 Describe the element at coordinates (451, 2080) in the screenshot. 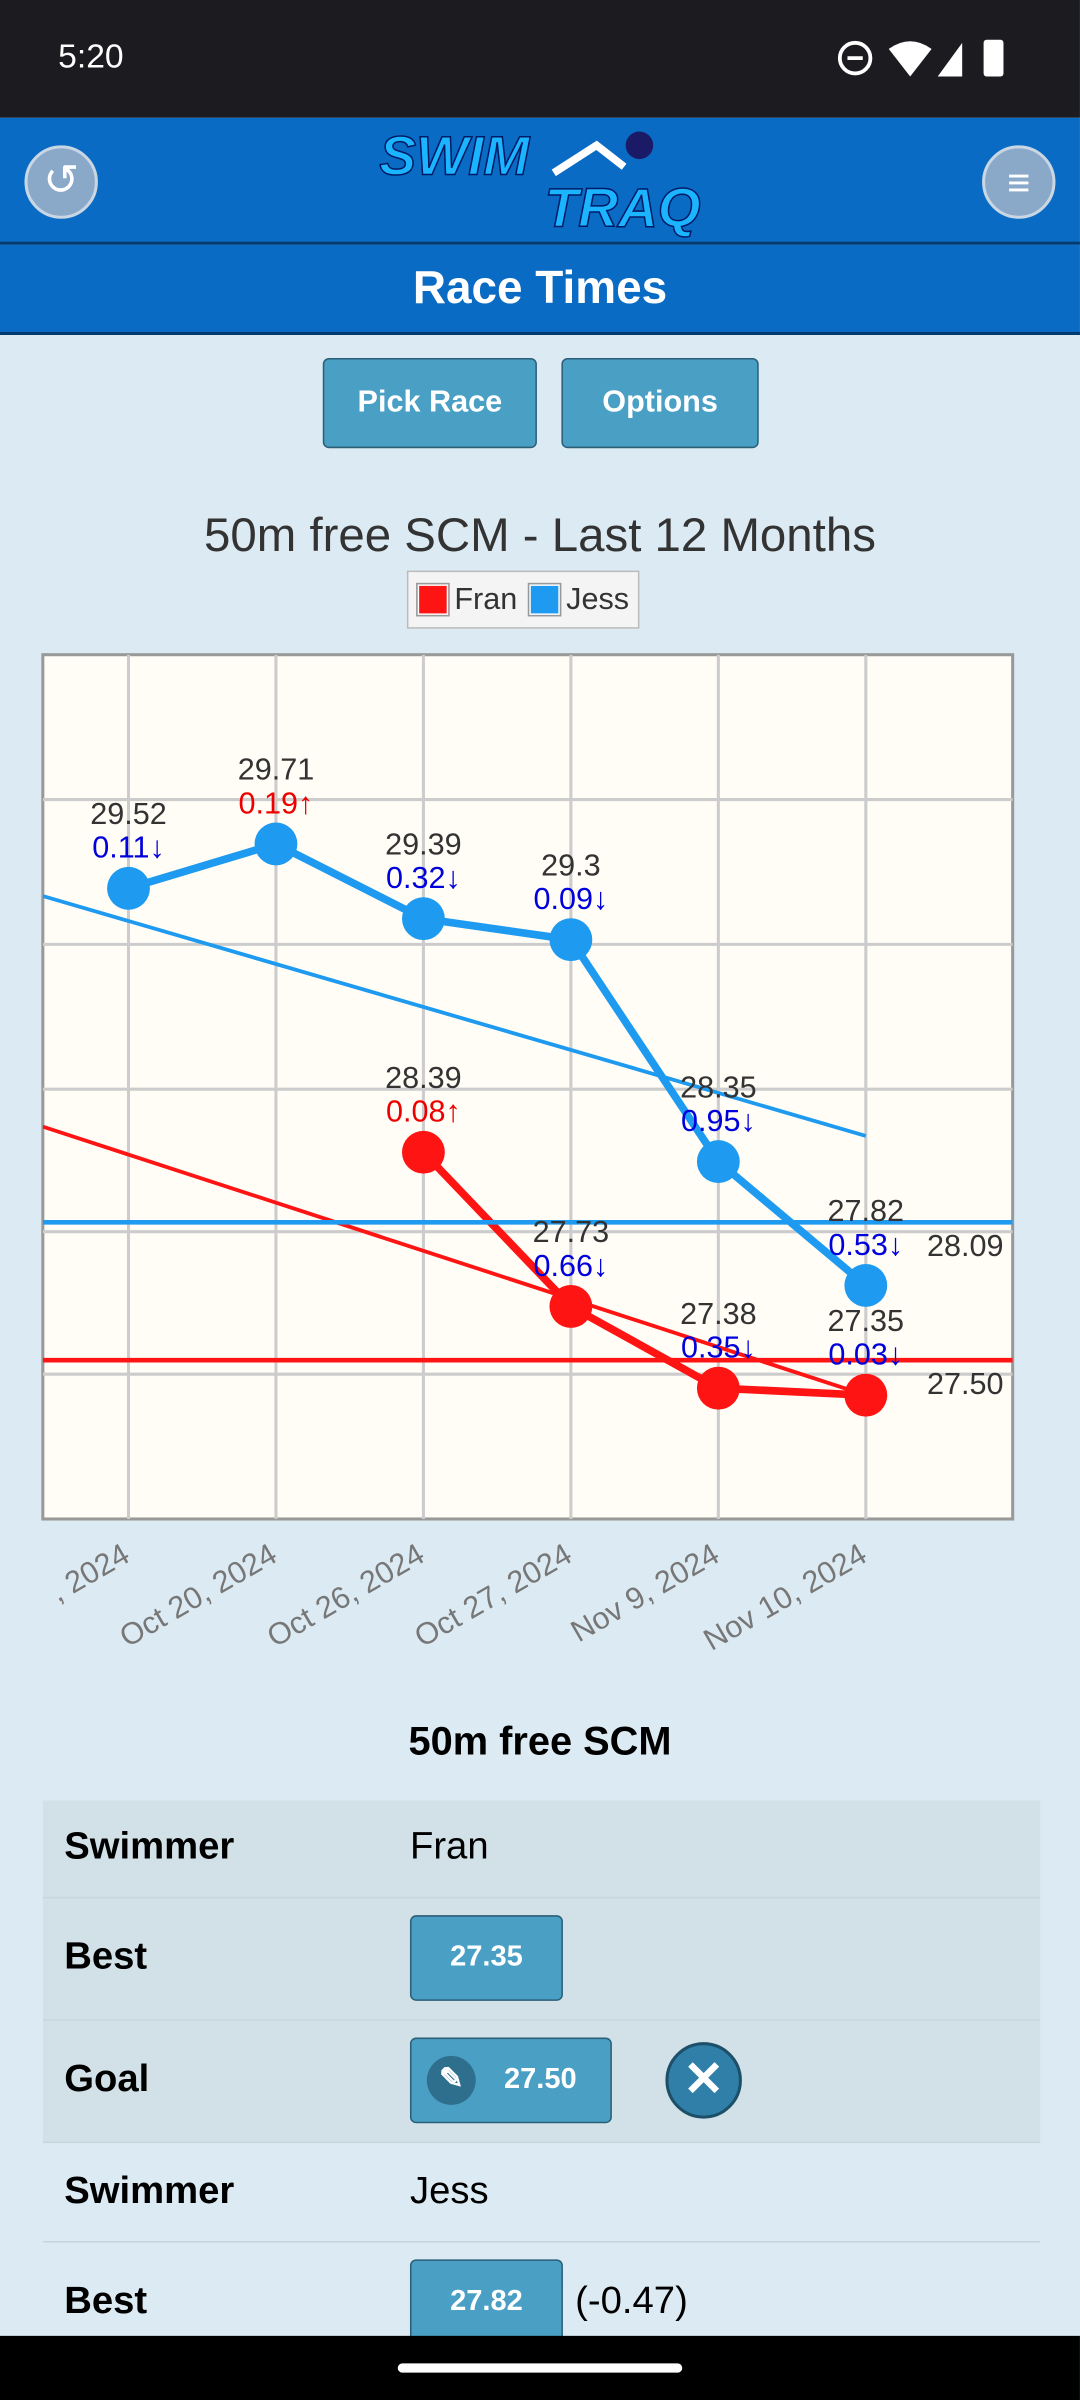

I see `edit-icon: ✎` at that location.